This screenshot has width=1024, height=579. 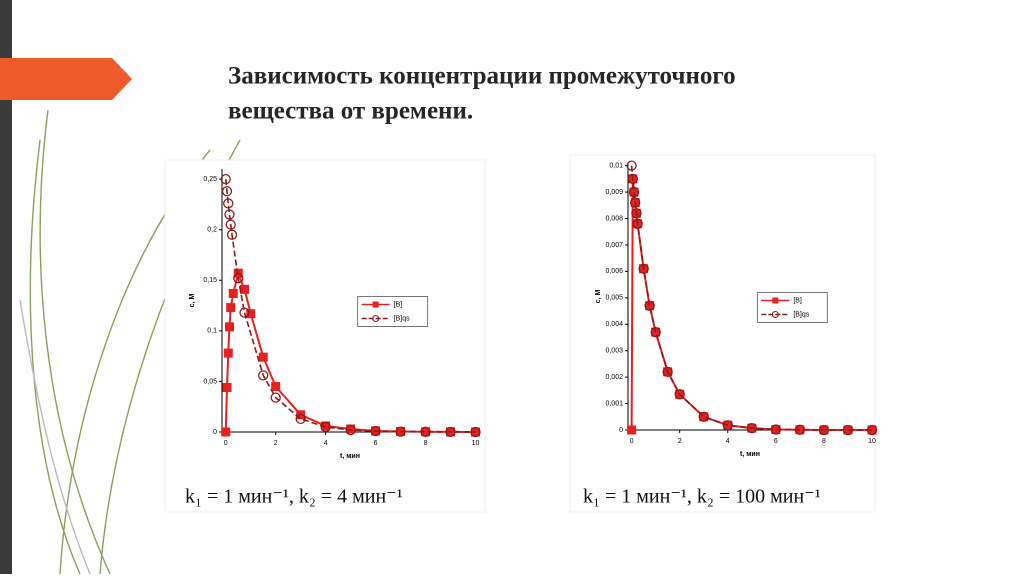 What do you see at coordinates (750, 454) in the screenshot?
I see `x-axis-label: t, мин` at bounding box center [750, 454].